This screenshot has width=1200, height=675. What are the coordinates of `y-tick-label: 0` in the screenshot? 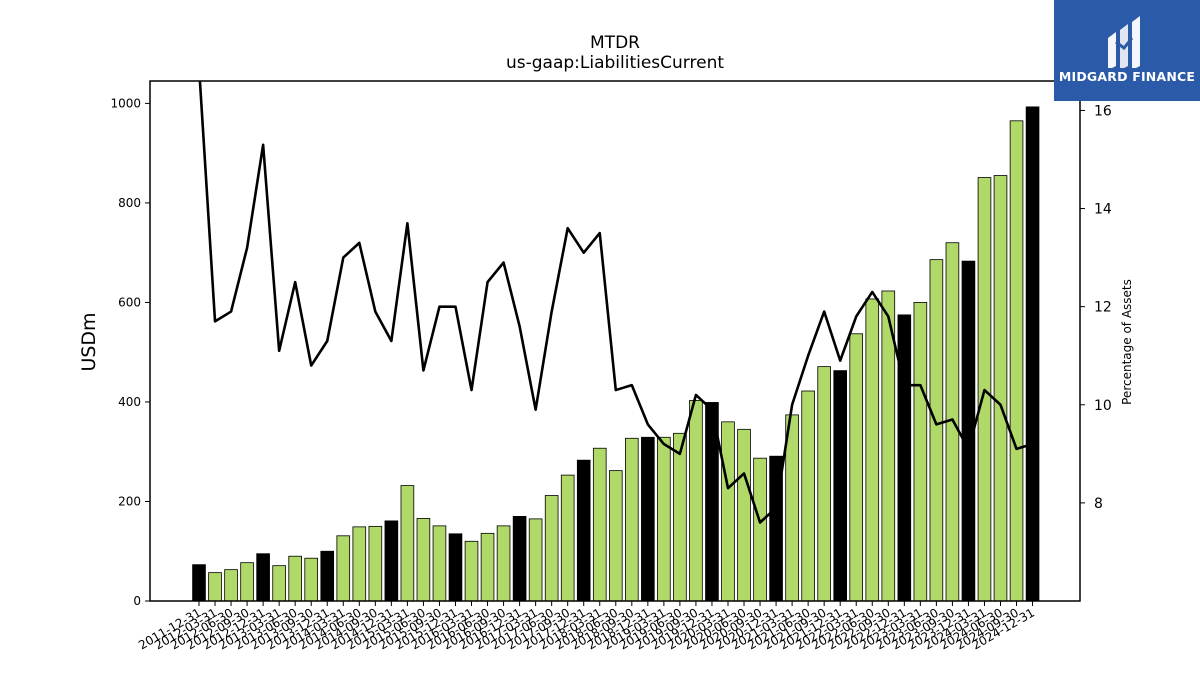 It's located at (137, 601).